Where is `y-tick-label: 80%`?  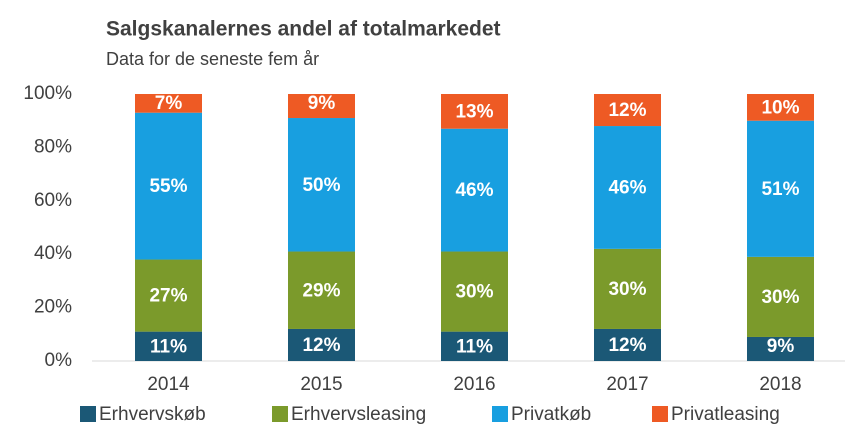 y-tick-label: 80% is located at coordinates (53, 146).